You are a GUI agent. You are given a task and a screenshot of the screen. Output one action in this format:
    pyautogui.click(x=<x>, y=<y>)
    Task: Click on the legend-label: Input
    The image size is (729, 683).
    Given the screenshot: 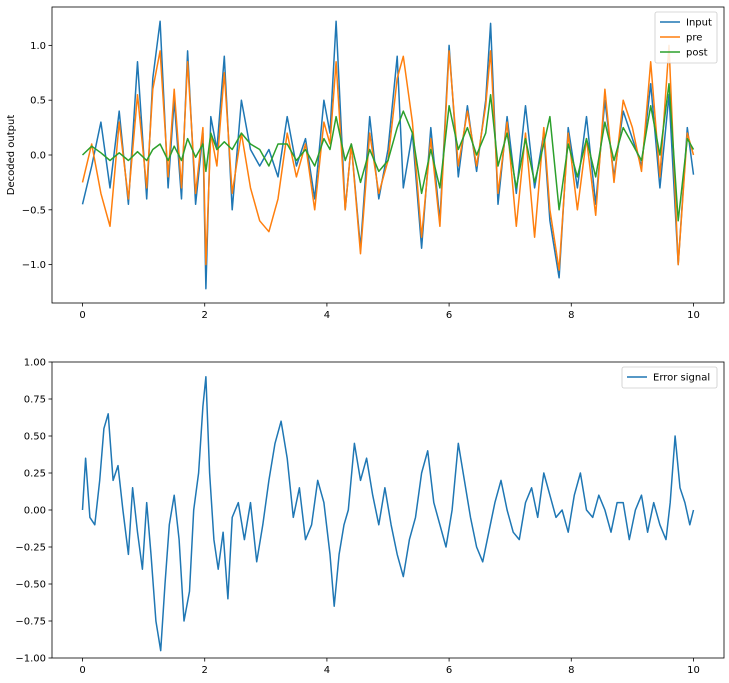 What is the action you would take?
    pyautogui.click(x=699, y=23)
    